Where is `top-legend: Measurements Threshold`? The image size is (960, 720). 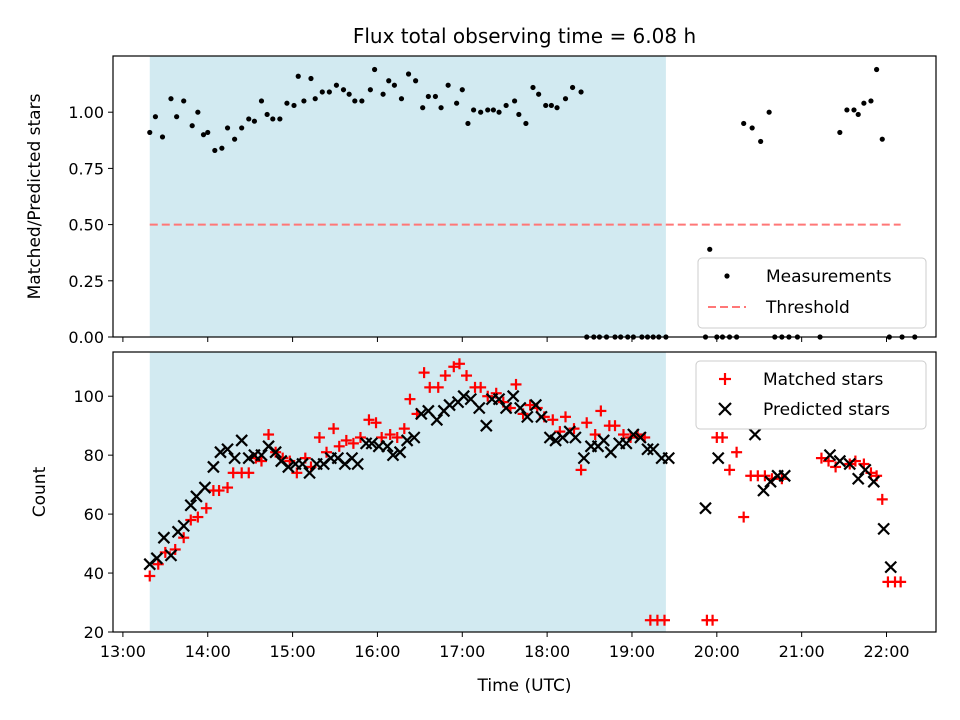 top-legend: Measurements Threshold is located at coordinates (812, 293).